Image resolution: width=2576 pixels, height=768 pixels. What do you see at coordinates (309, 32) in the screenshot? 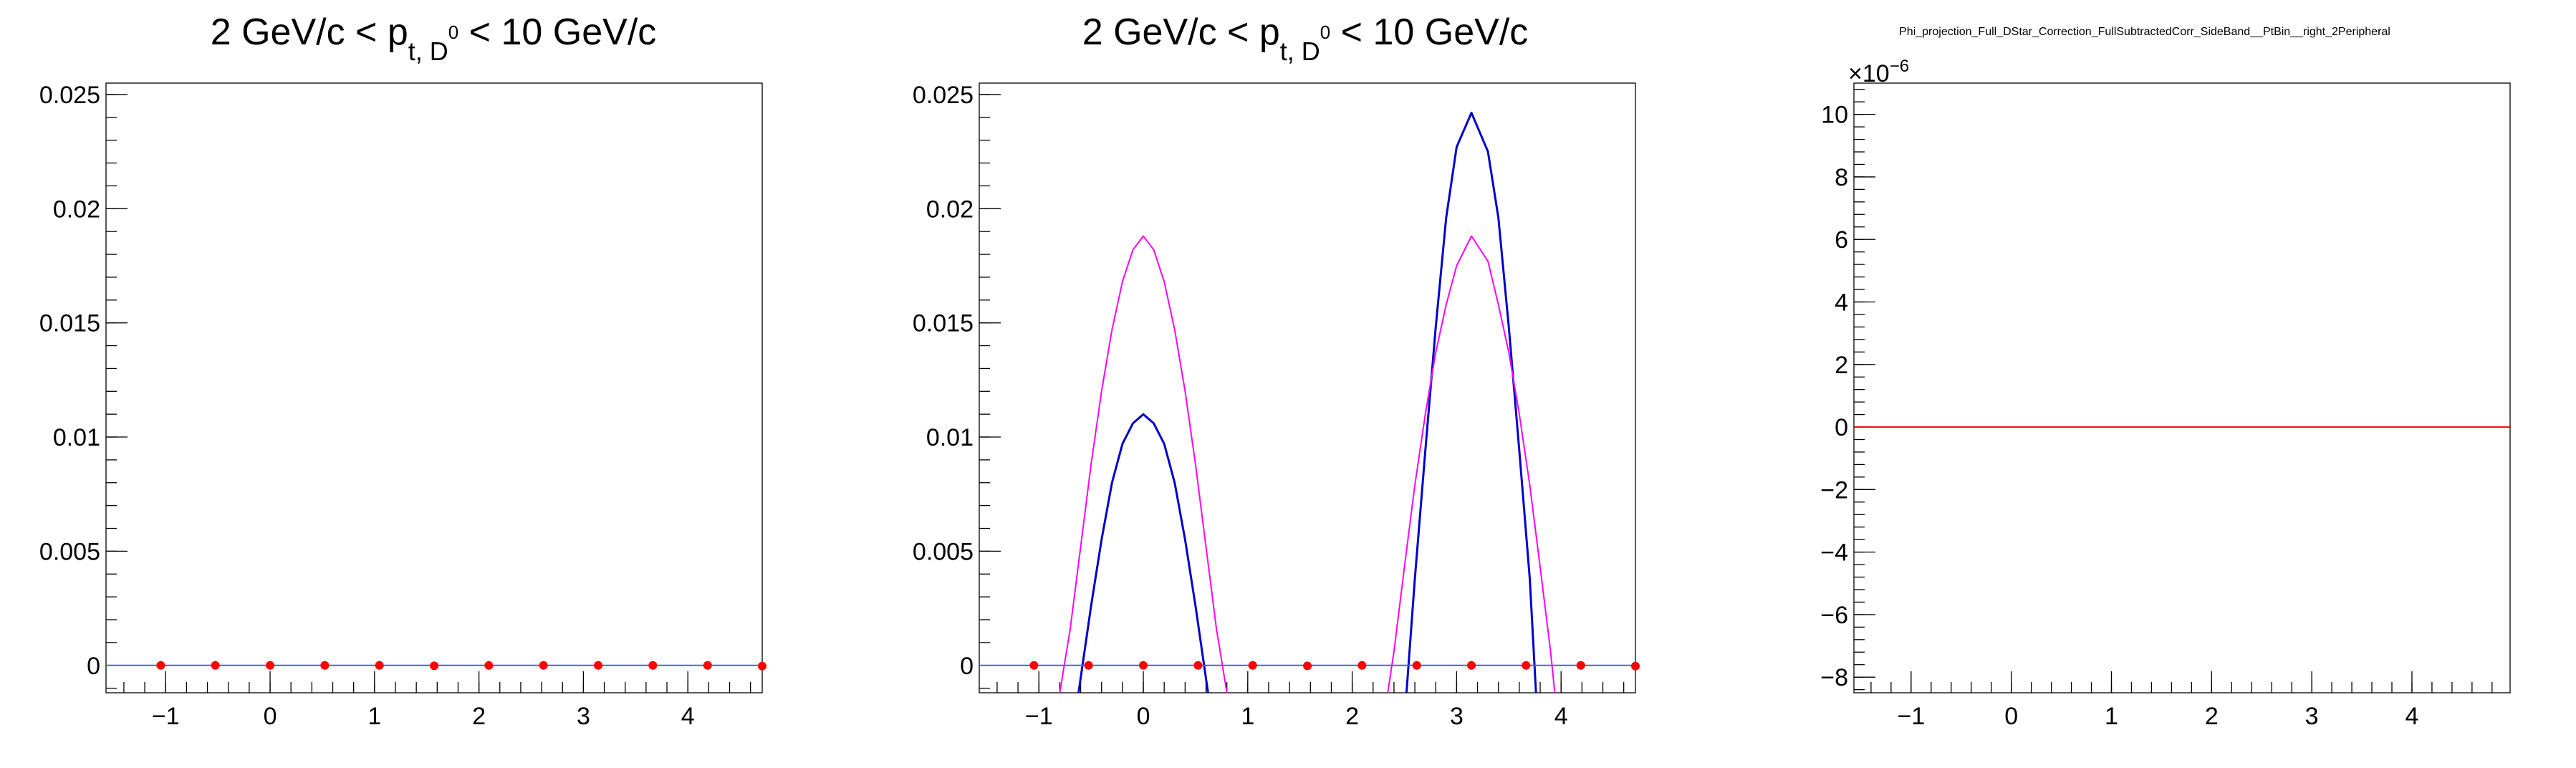
I see `panel-1-title-main: 2 GeV/c < p` at bounding box center [309, 32].